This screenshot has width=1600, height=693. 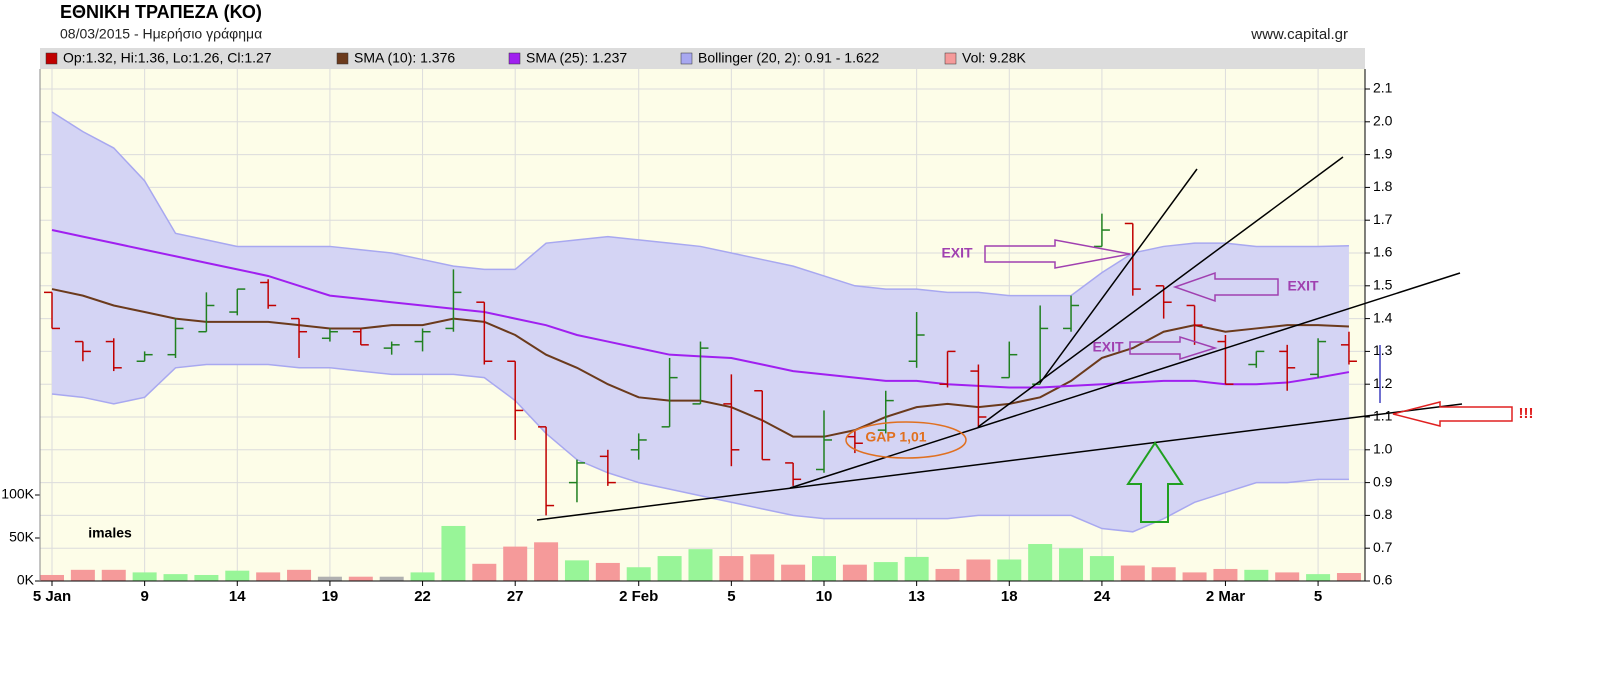 What do you see at coordinates (1383, 121) in the screenshot?
I see `y-tick-label: 2.0` at bounding box center [1383, 121].